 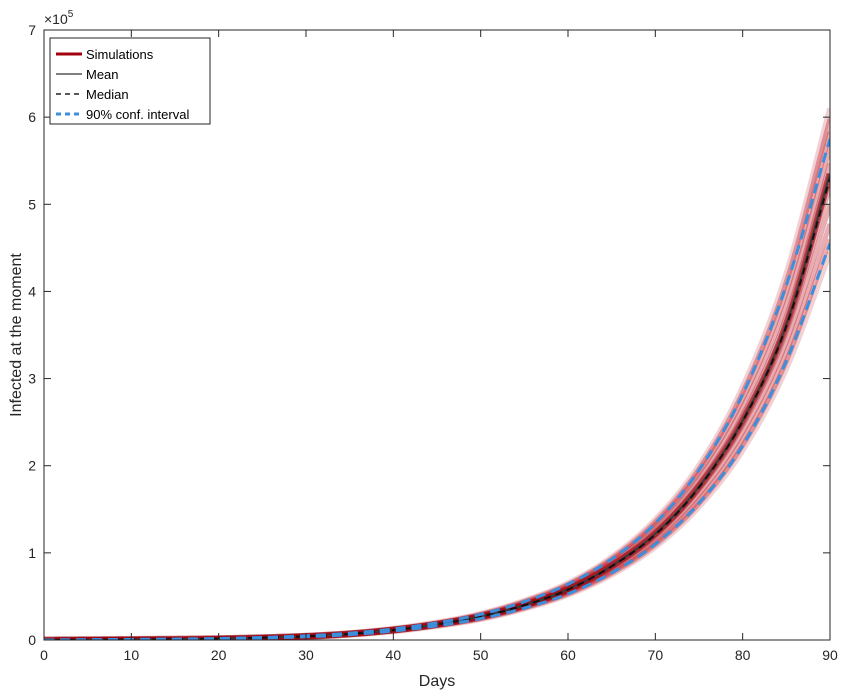 What do you see at coordinates (830, 655) in the screenshot?
I see `x-tick-label: 90` at bounding box center [830, 655].